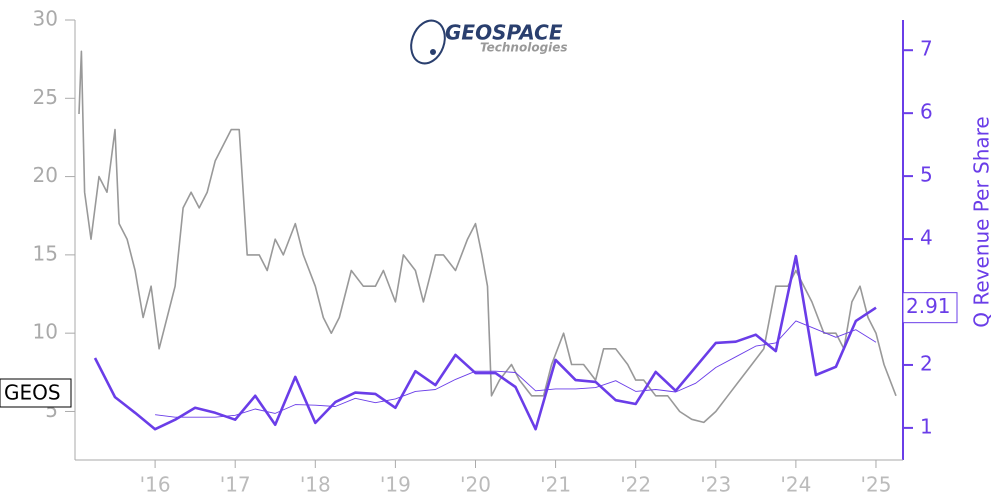  I want to click on y-tick-label: 15, so click(45, 253).